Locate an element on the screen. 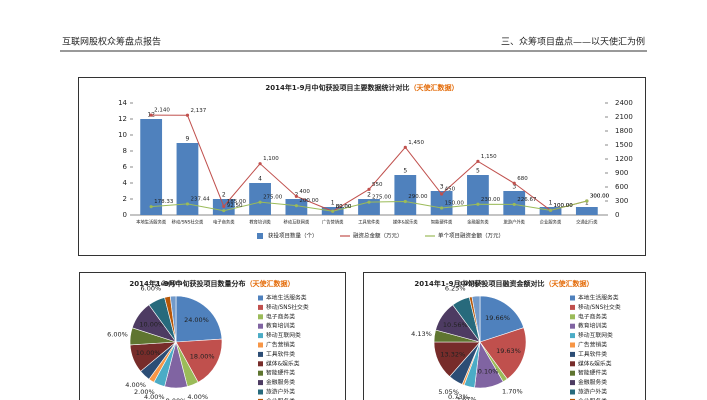  line-value-label: 275.00 is located at coordinates (273, 198).